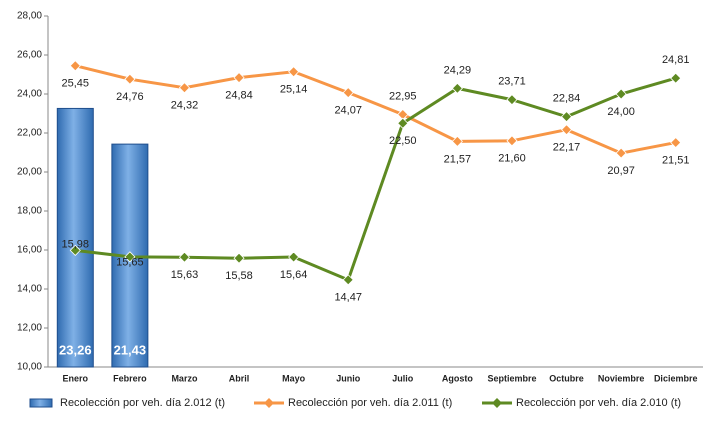 The image size is (716, 425). Describe the element at coordinates (239, 378) in the screenshot. I see `x-tick-label: Abril` at that location.